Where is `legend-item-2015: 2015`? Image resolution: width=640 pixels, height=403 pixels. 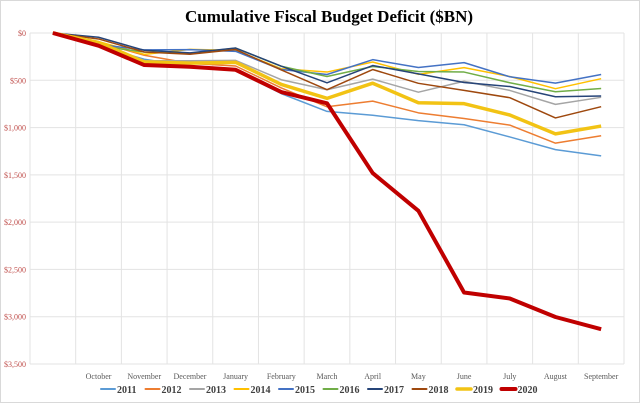 legend-item-2015: 2015 is located at coordinates (296, 390).